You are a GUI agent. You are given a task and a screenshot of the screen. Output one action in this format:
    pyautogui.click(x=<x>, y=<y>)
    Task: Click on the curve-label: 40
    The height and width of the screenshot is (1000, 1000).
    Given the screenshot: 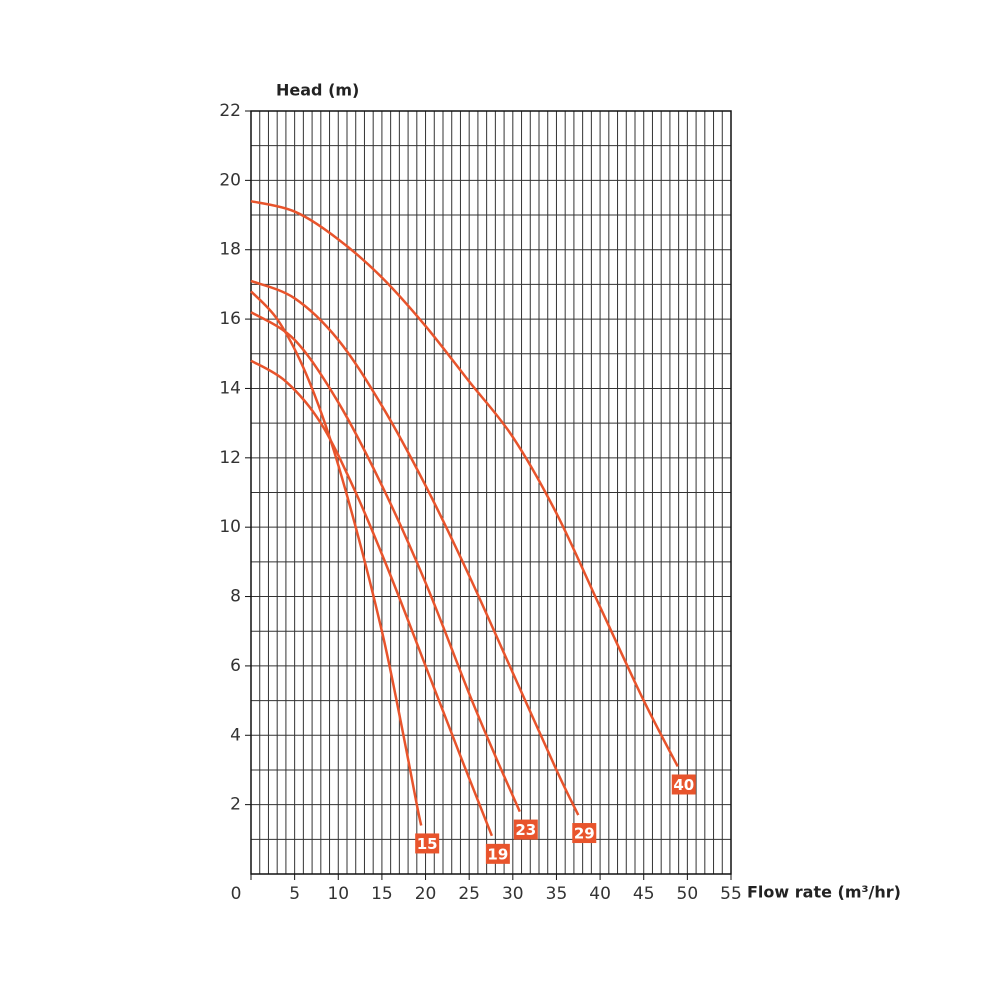 What is the action you would take?
    pyautogui.click(x=683, y=785)
    